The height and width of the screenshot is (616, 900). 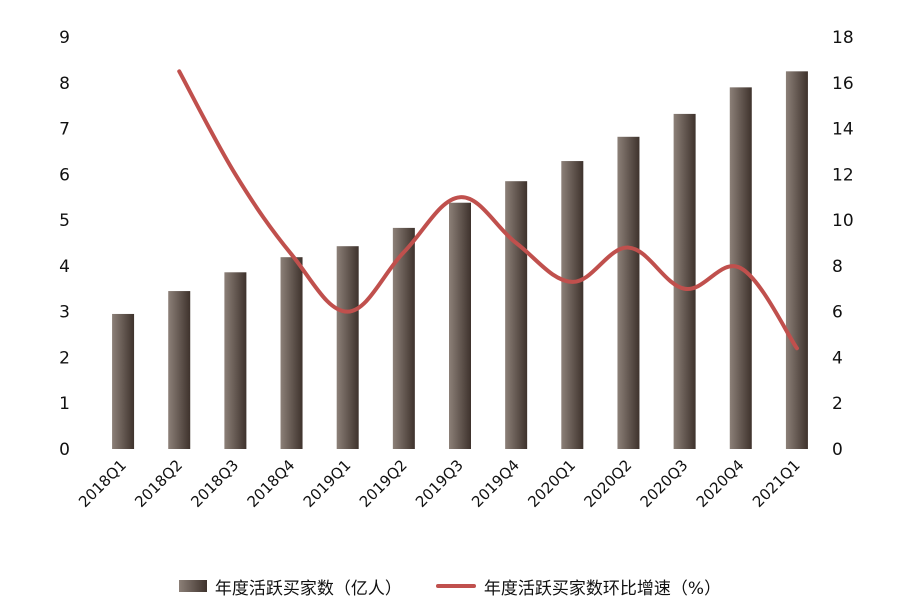 What do you see at coordinates (843, 221) in the screenshot?
I see `y-right-tick-label: 10` at bounding box center [843, 221].